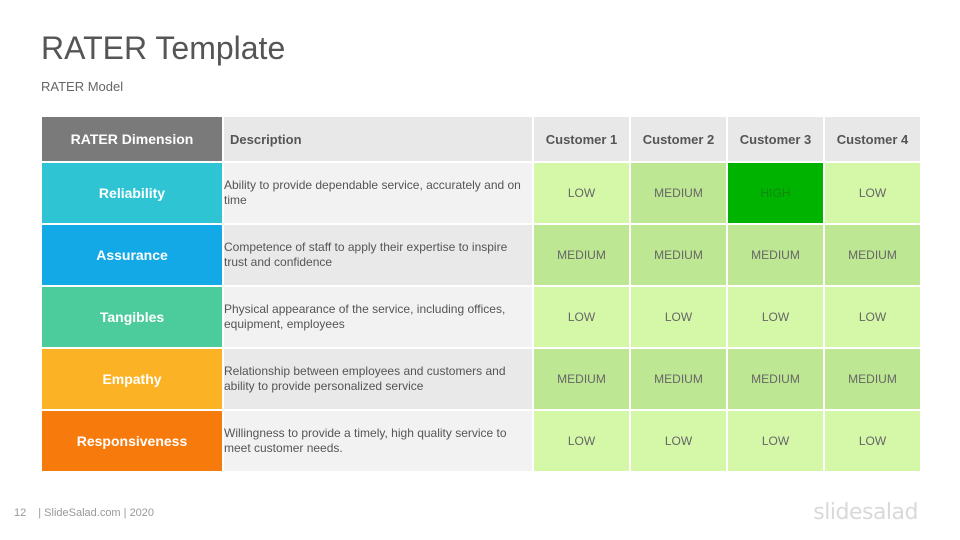 The image size is (960, 540). I want to click on dimension-cell: Reliability, so click(132, 193).